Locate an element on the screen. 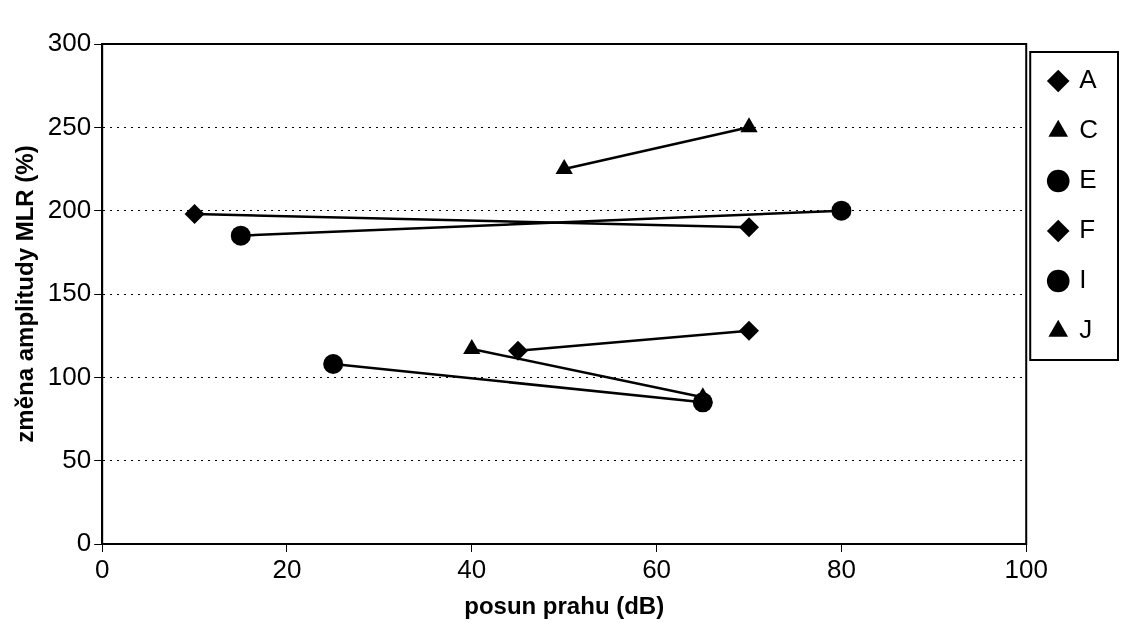  y-tick-label: 250 is located at coordinates (69, 125).